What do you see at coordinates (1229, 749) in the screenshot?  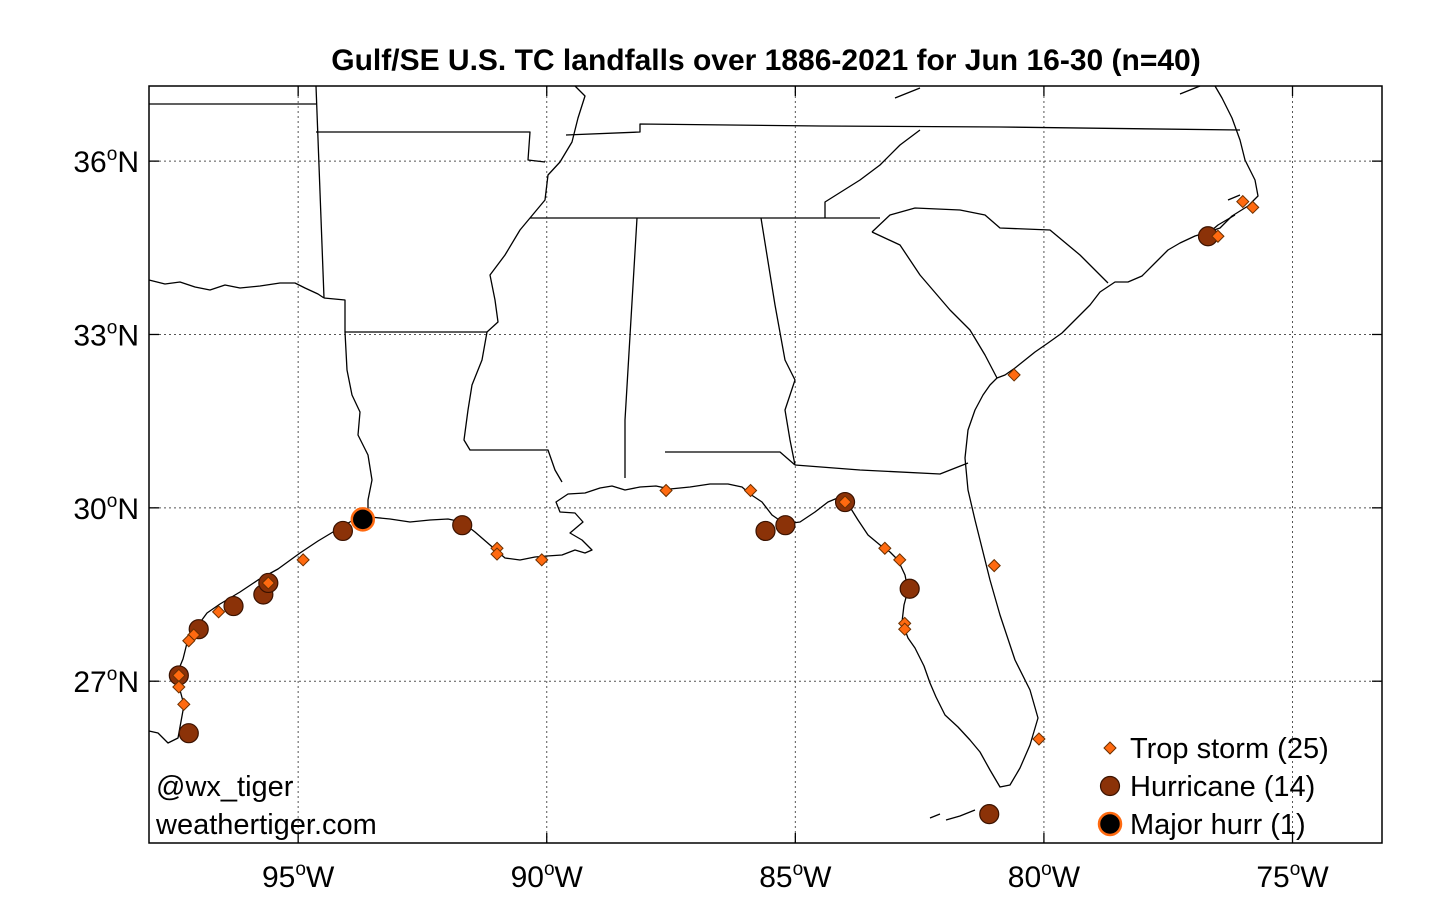 I see `legend-label: Trop storm (25)` at bounding box center [1229, 749].